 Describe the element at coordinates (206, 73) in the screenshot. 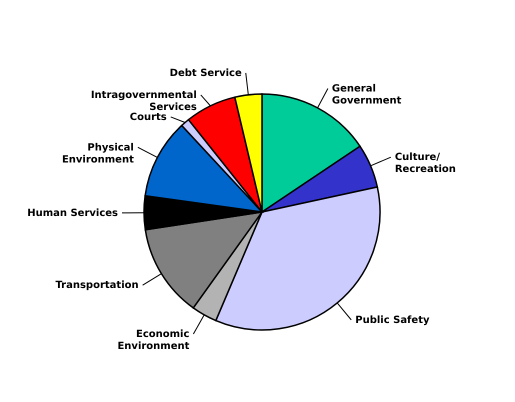

I see `slice-label: Debt Service` at that location.